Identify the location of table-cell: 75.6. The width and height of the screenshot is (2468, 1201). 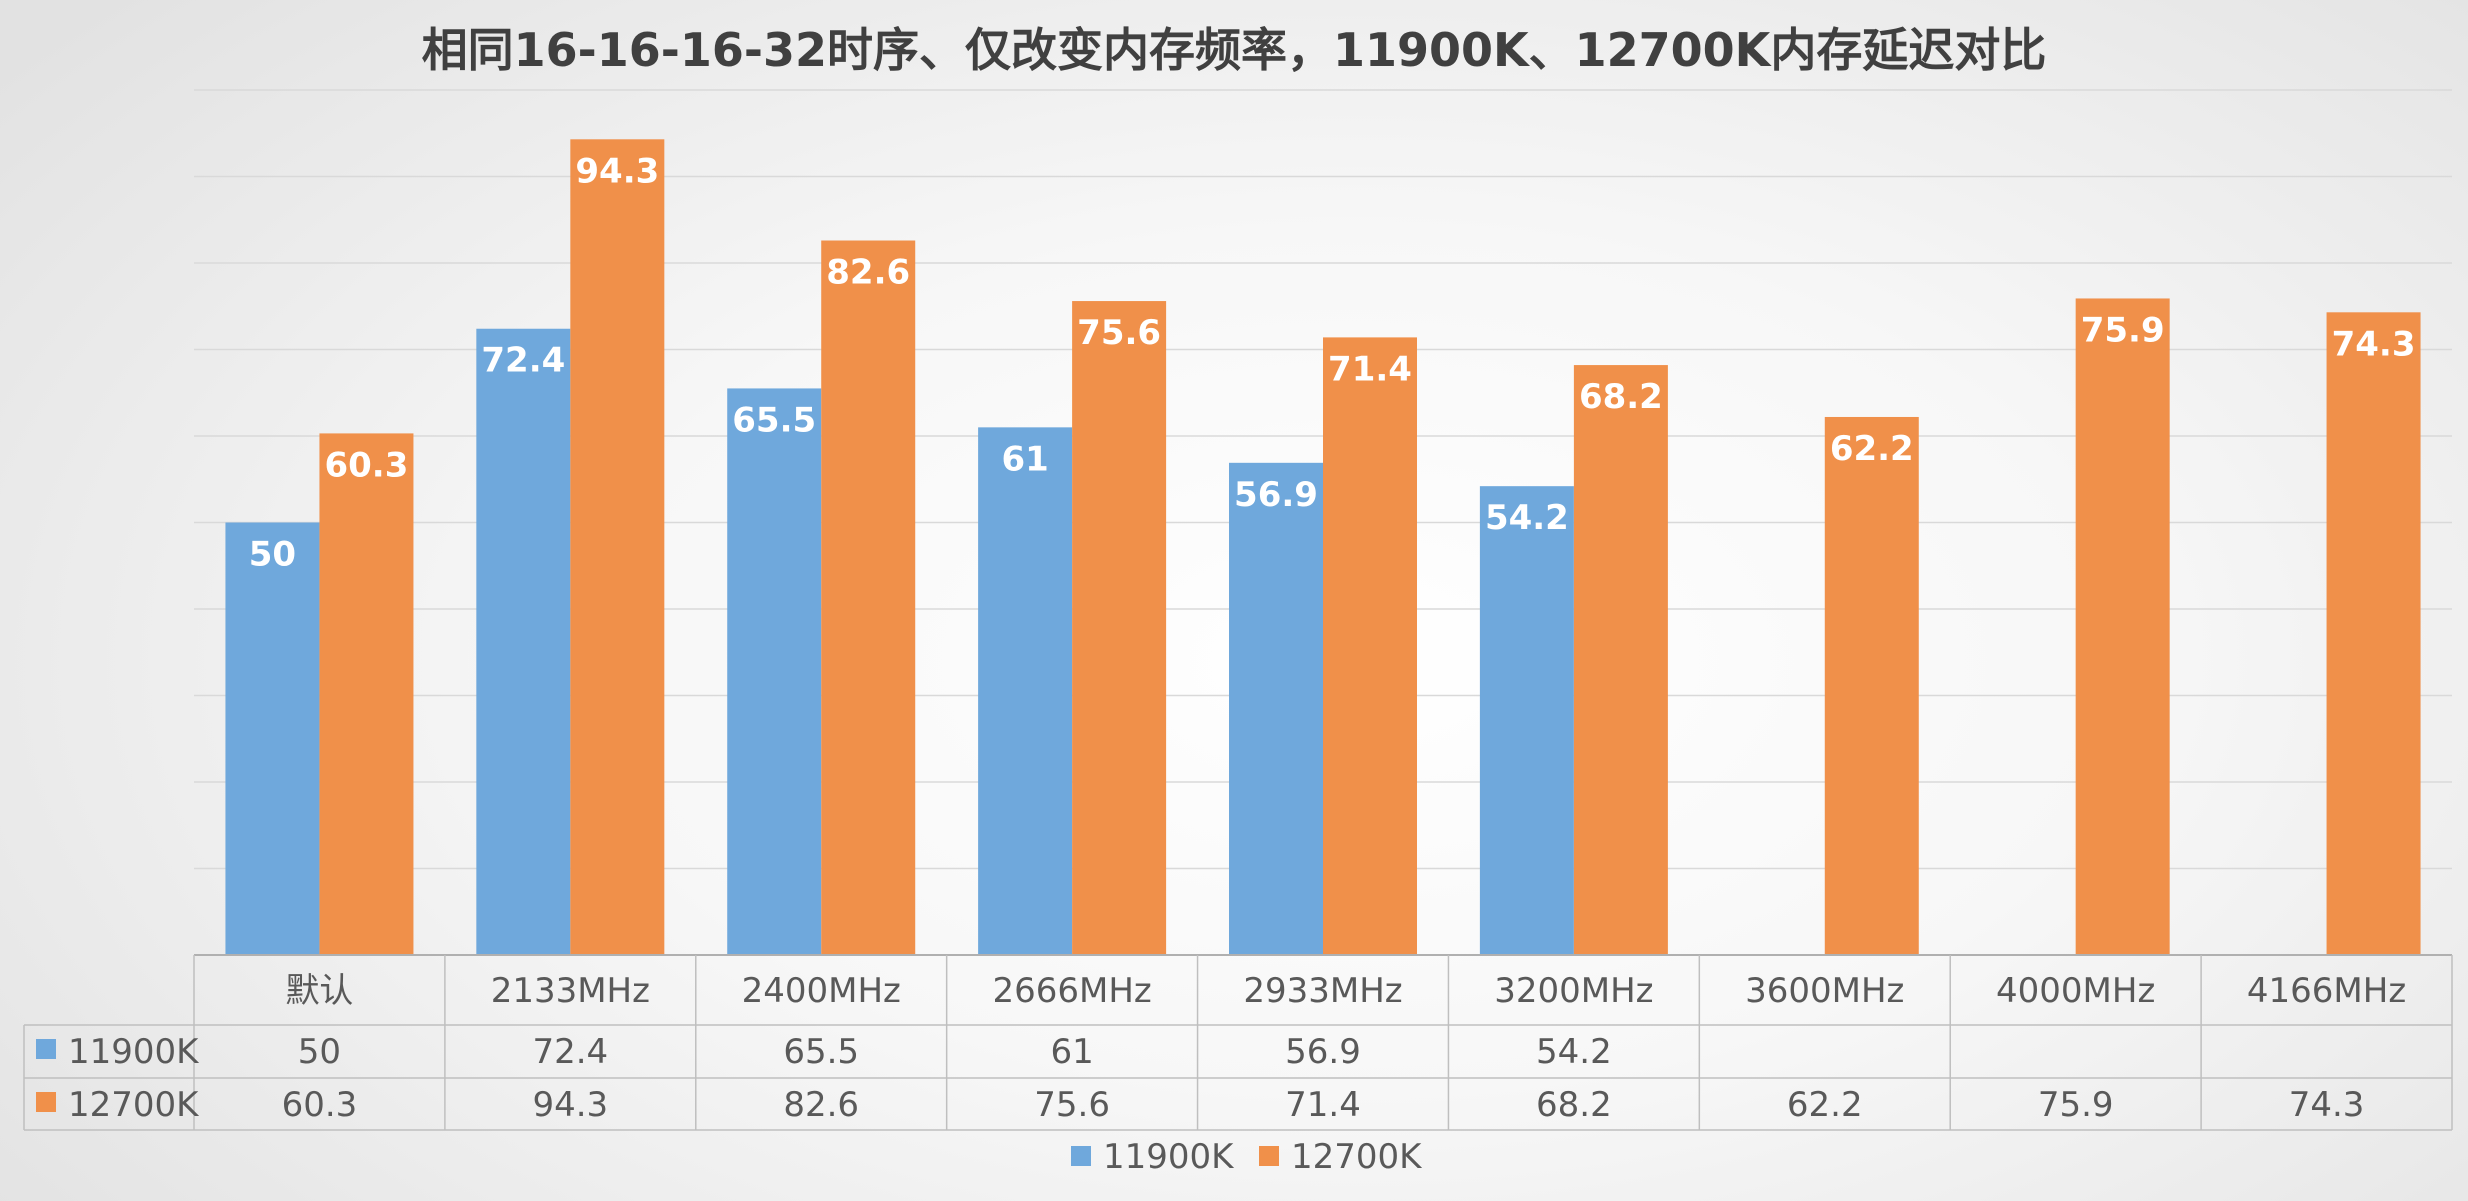
(1072, 1105).